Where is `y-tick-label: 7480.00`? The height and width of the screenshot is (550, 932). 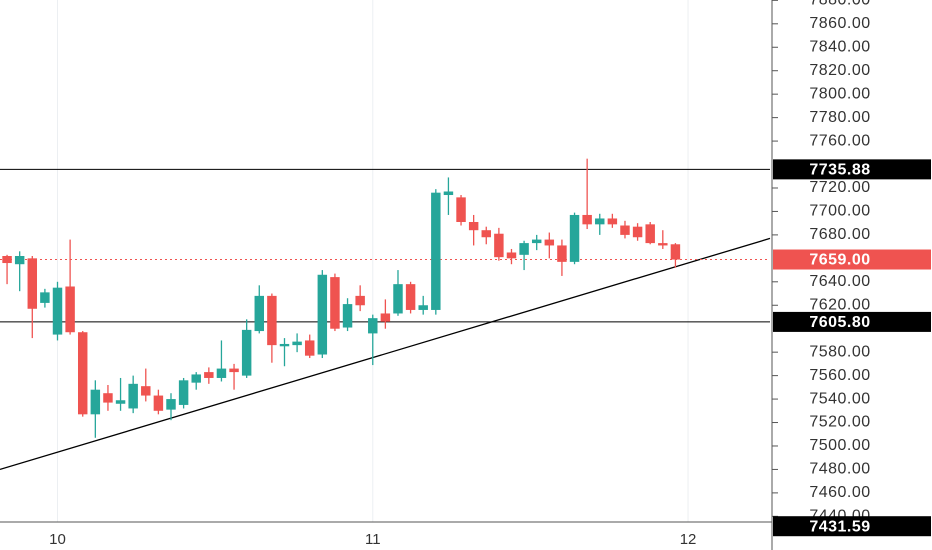 y-tick-label: 7480.00 is located at coordinates (839, 469).